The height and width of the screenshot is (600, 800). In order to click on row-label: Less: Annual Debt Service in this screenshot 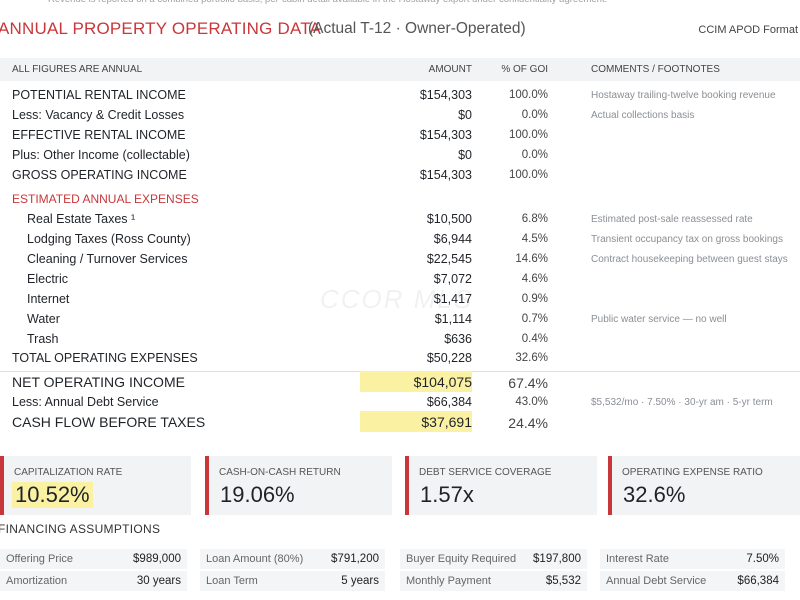, I will do `click(85, 402)`.